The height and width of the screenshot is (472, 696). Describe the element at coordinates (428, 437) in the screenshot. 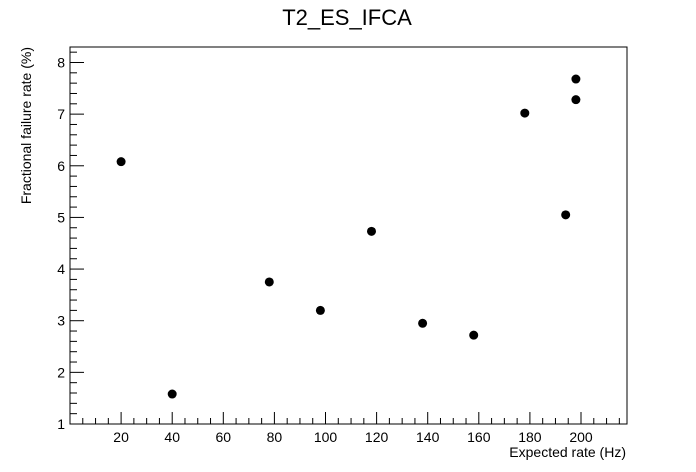

I see `x-tick-label: 140` at that location.